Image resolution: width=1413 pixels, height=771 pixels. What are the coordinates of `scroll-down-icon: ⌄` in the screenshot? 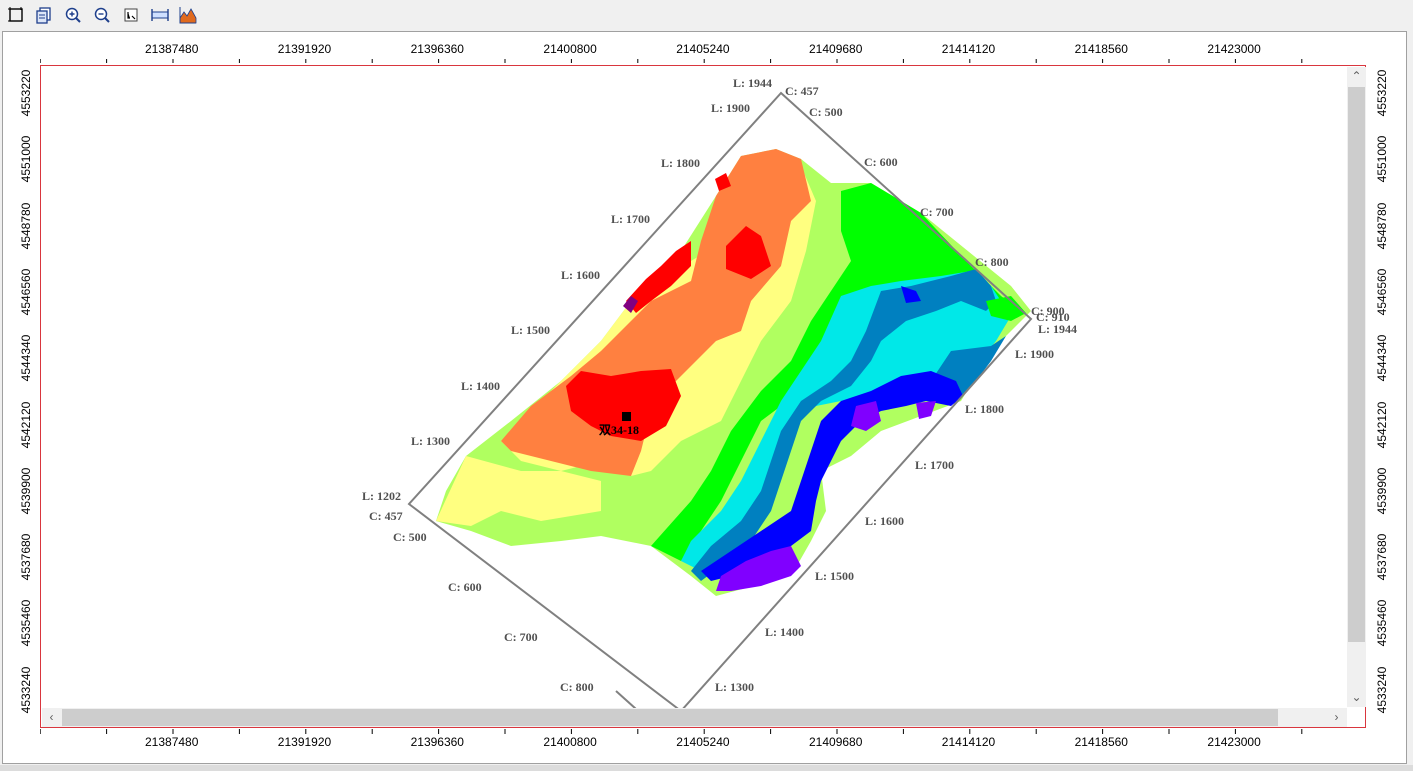 It's located at (1356, 697).